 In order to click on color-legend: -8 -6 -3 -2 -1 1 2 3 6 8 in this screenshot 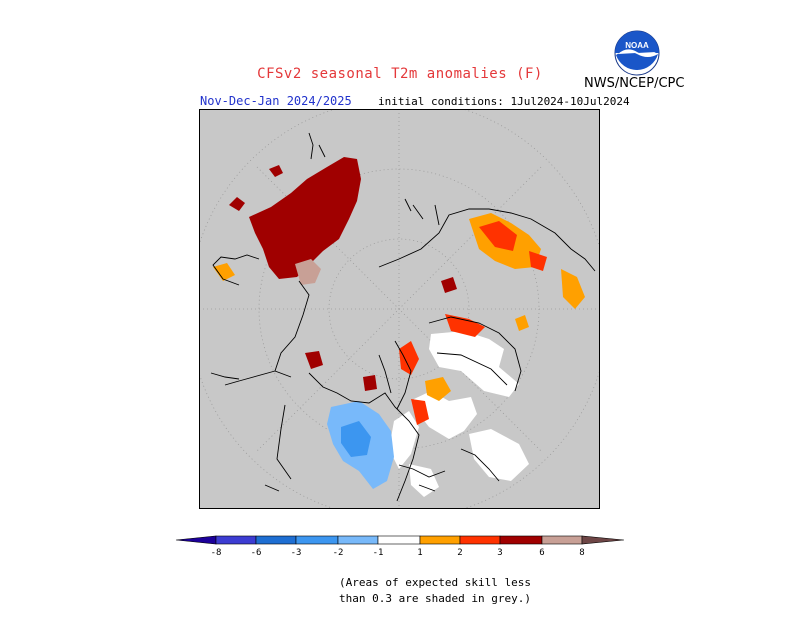, I will do `click(400, 546)`.